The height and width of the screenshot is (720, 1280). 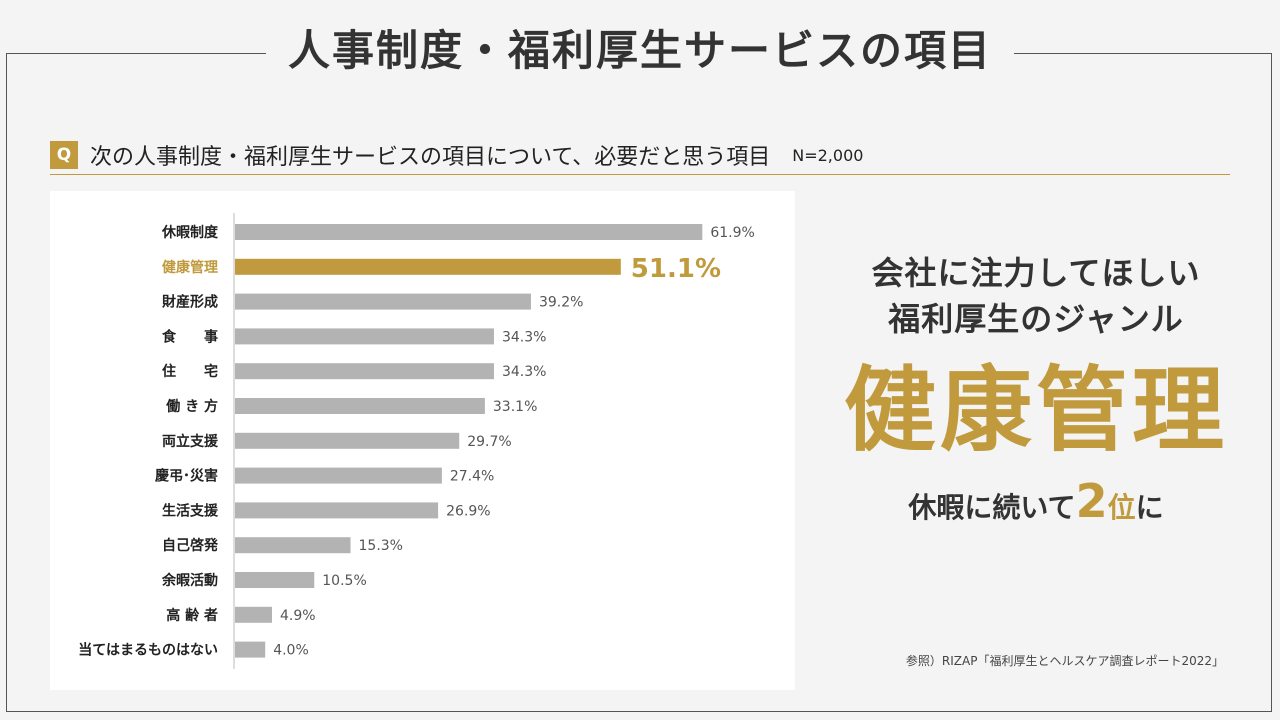 I want to click on question-badge: Q, so click(x=64, y=155).